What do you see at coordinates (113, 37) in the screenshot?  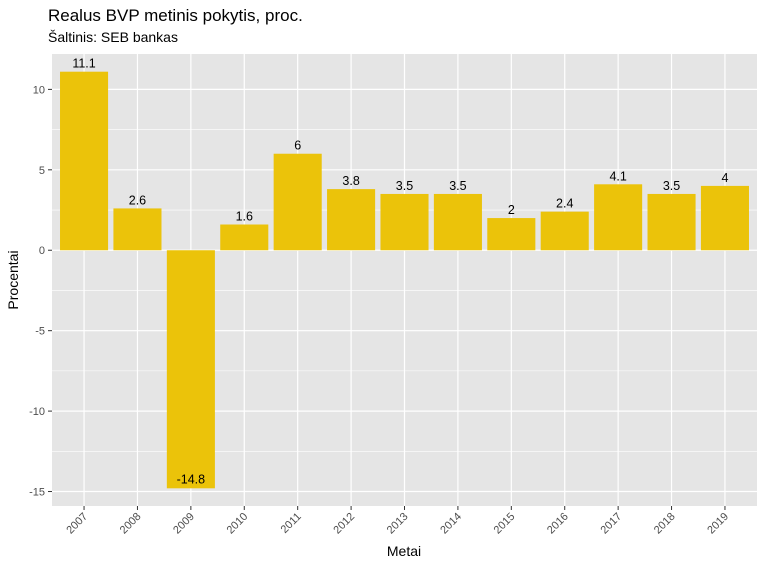 I see `chart-subtitle: Šaltinis: SEB bankas` at bounding box center [113, 37].